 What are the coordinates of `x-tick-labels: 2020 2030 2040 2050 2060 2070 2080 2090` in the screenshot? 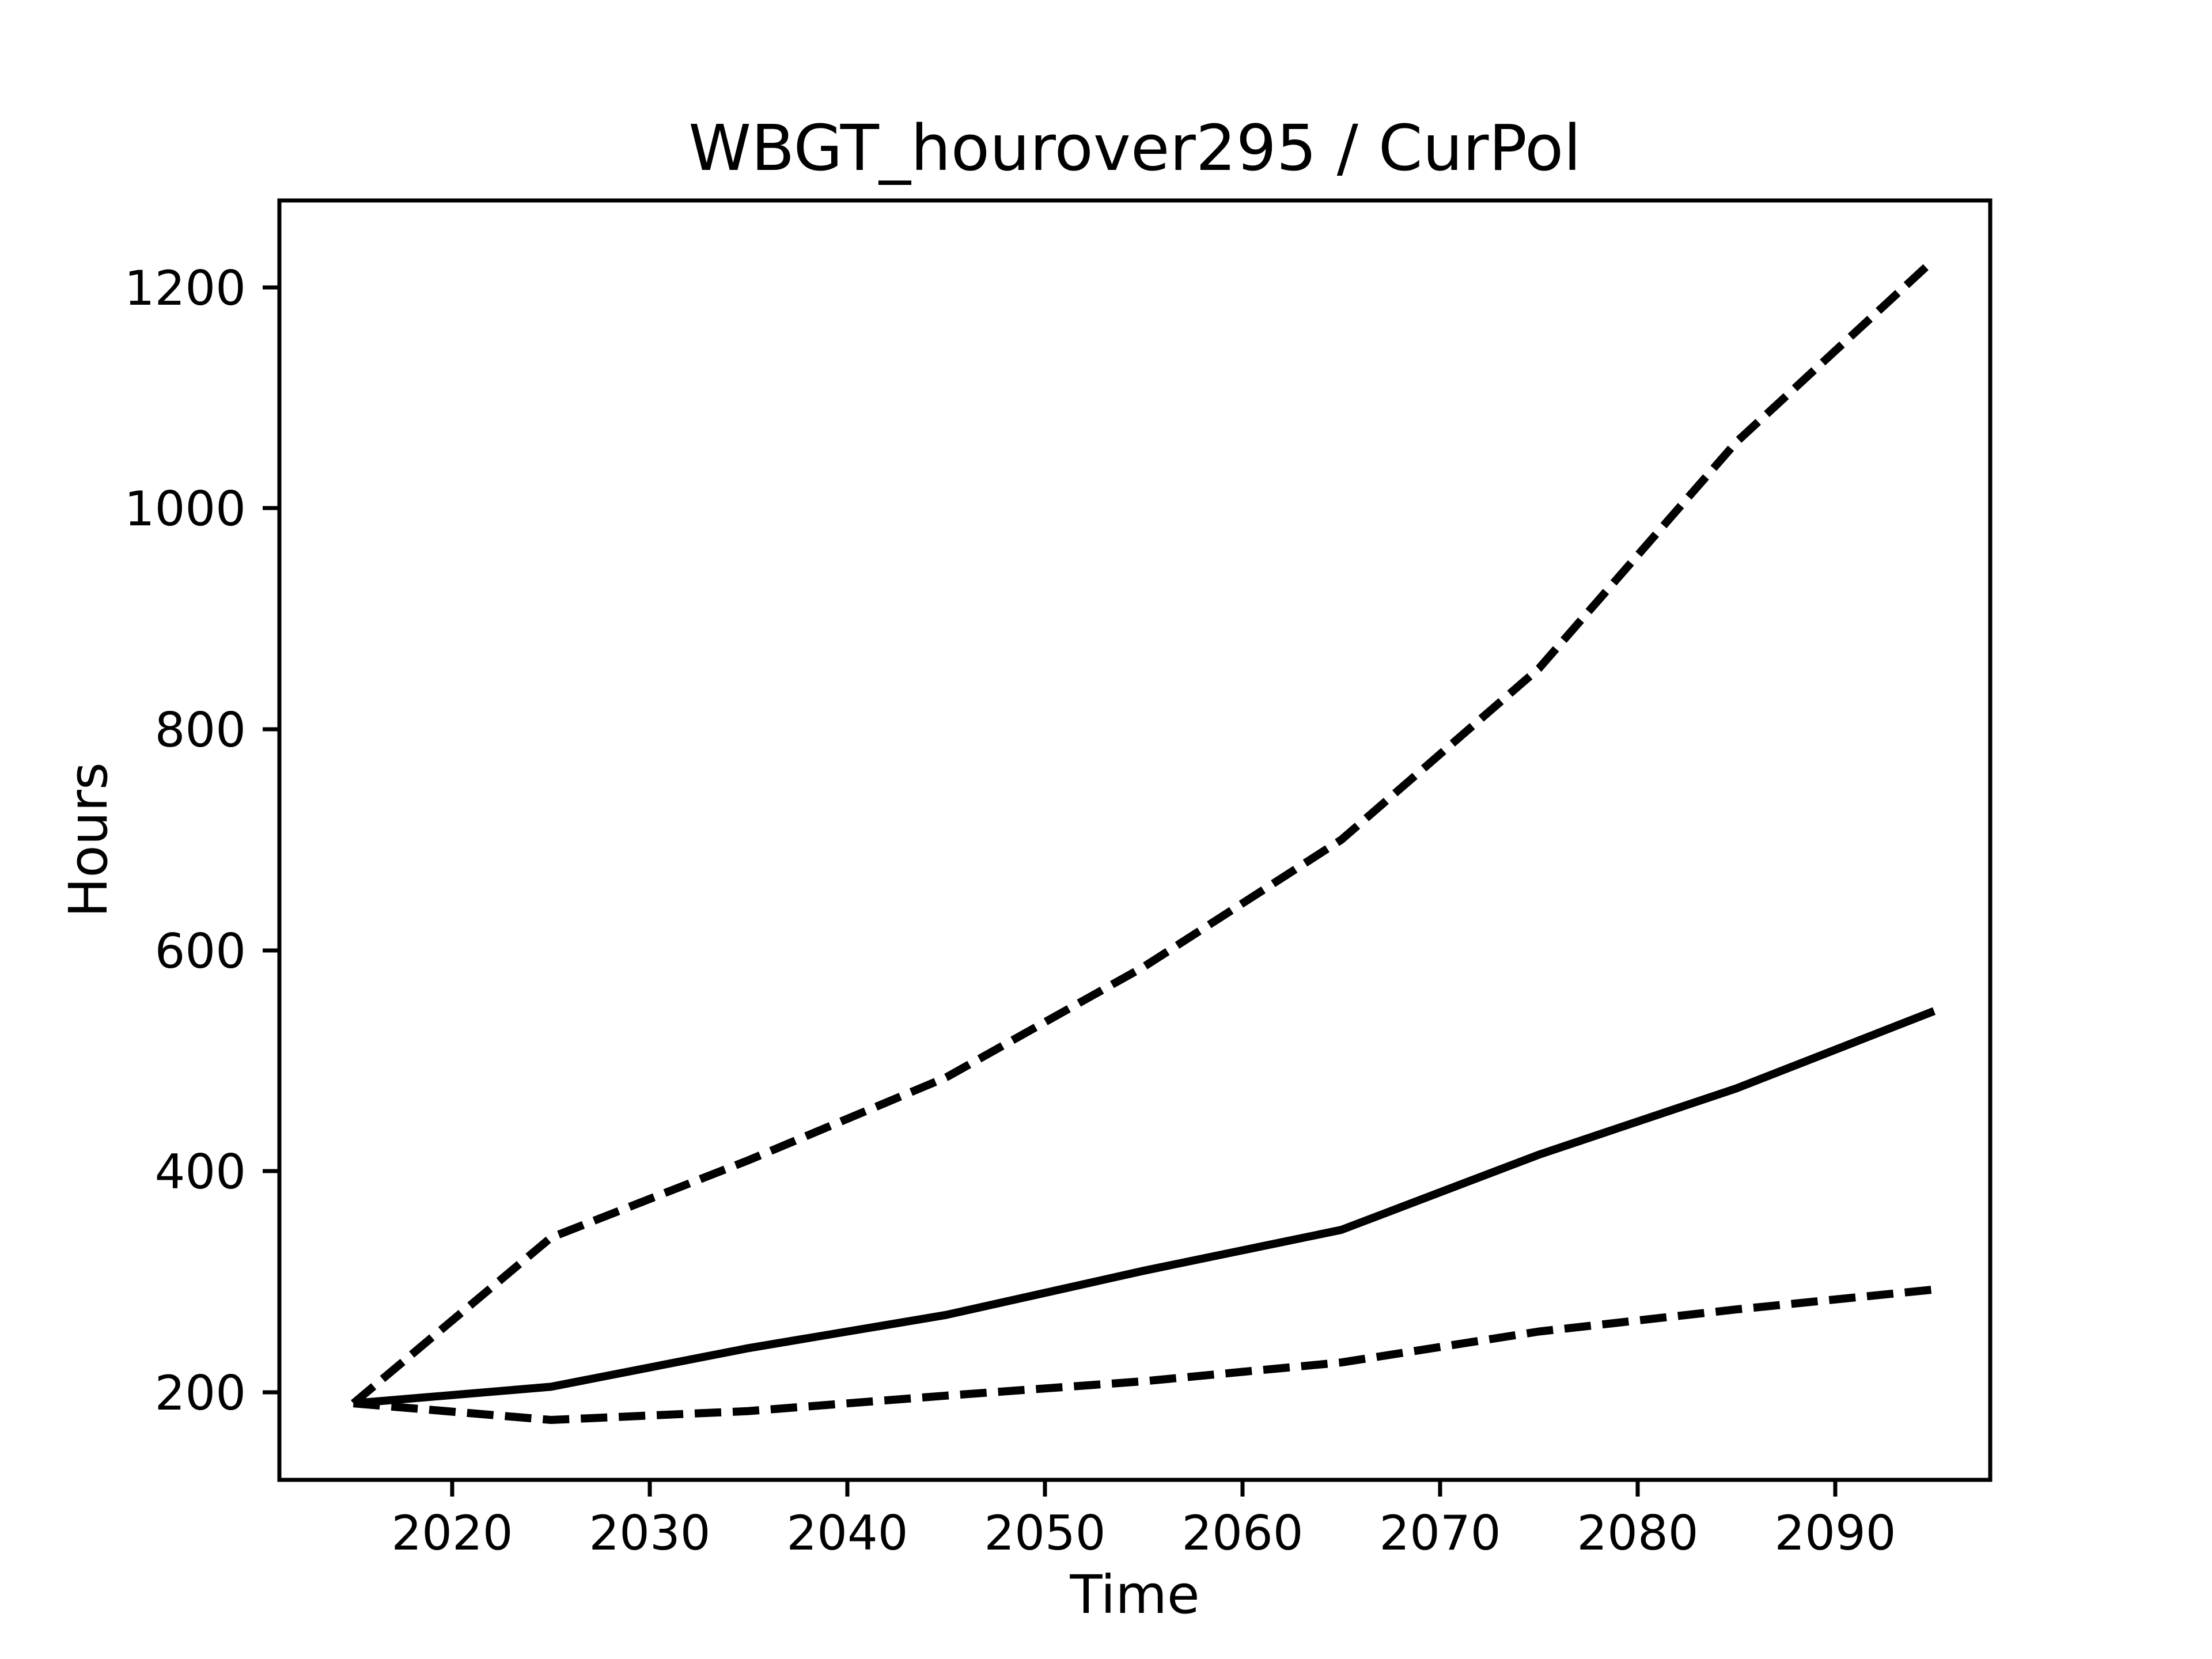 It's located at (1143, 1533).